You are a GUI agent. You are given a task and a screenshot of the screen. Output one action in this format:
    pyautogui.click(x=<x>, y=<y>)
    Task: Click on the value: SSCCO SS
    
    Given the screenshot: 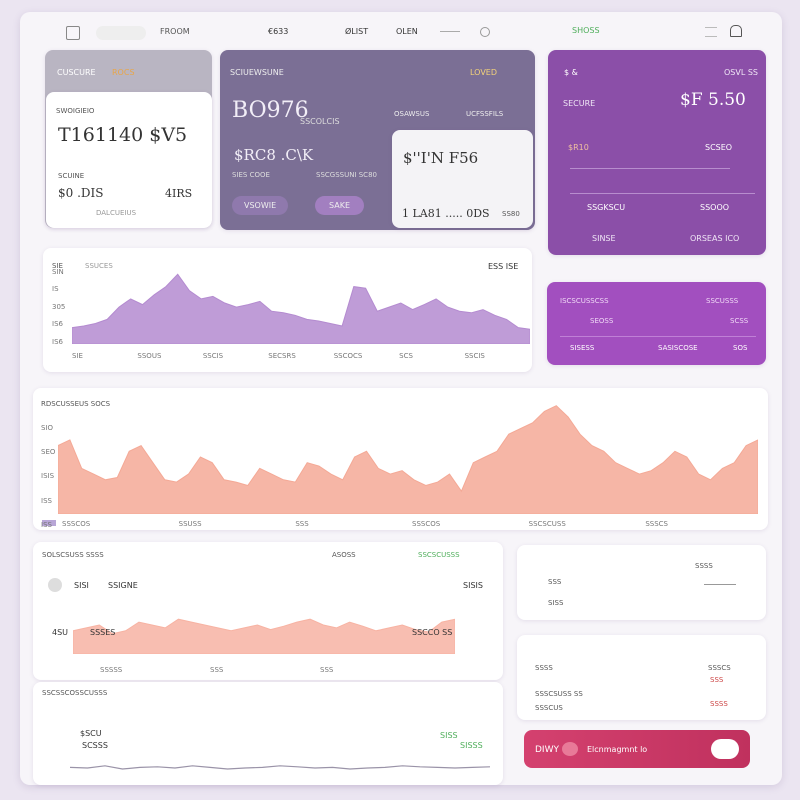 What is the action you would take?
    pyautogui.click(x=432, y=632)
    